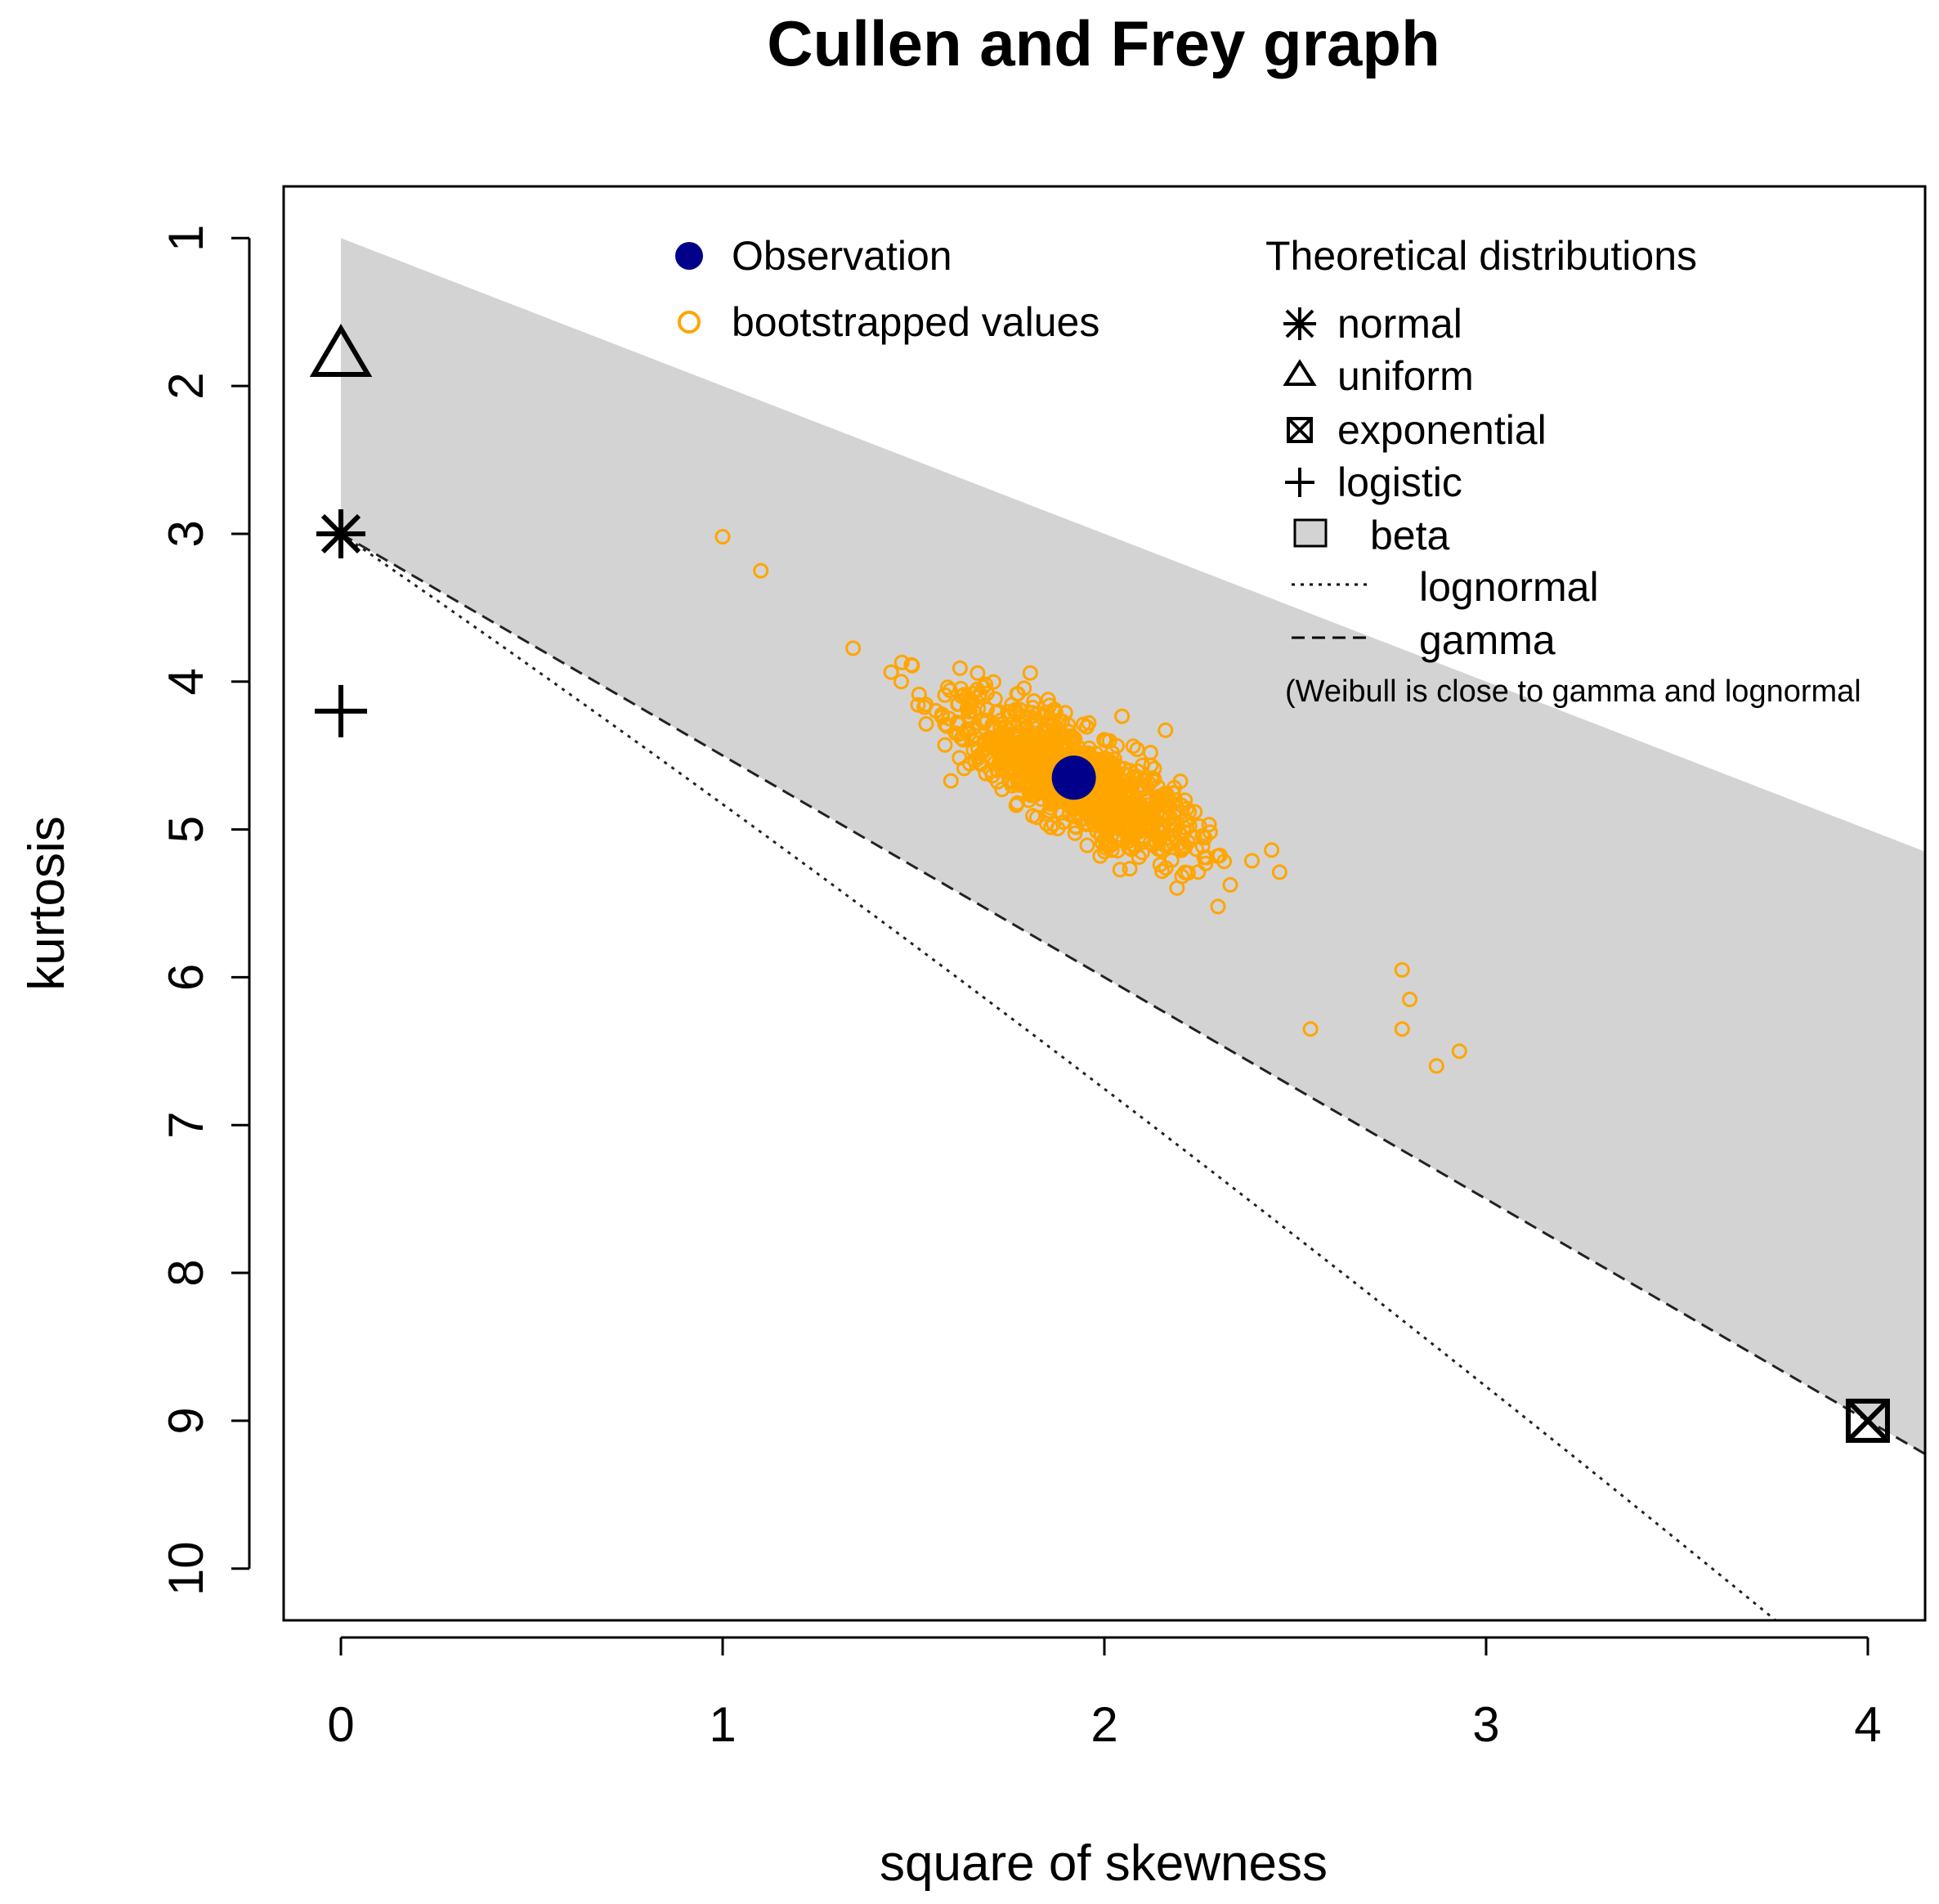 The width and height of the screenshot is (1939, 1904). Describe the element at coordinates (186, 830) in the screenshot. I see `y-tick-label-5: 5` at that location.